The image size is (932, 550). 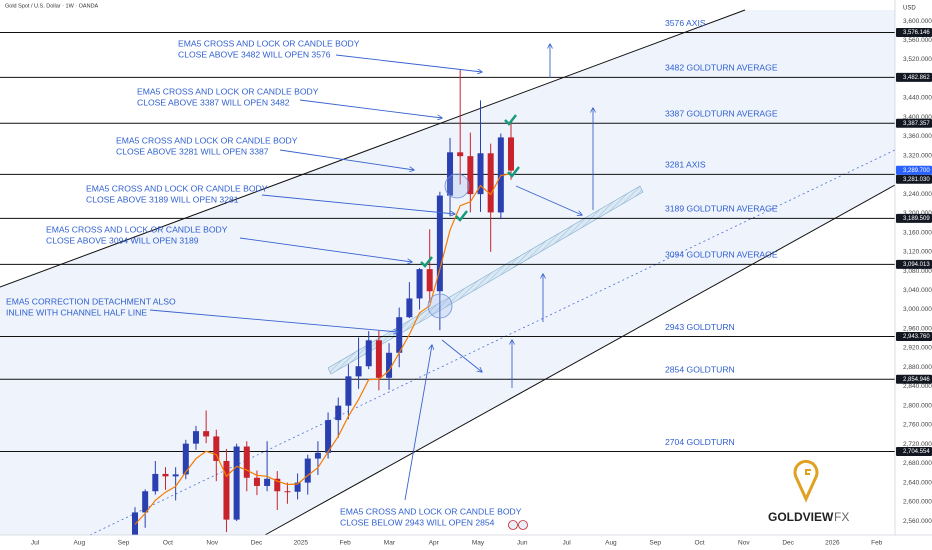 What do you see at coordinates (917, 117) in the screenshot?
I see `y-tick-label: 3,400.000` at bounding box center [917, 117].